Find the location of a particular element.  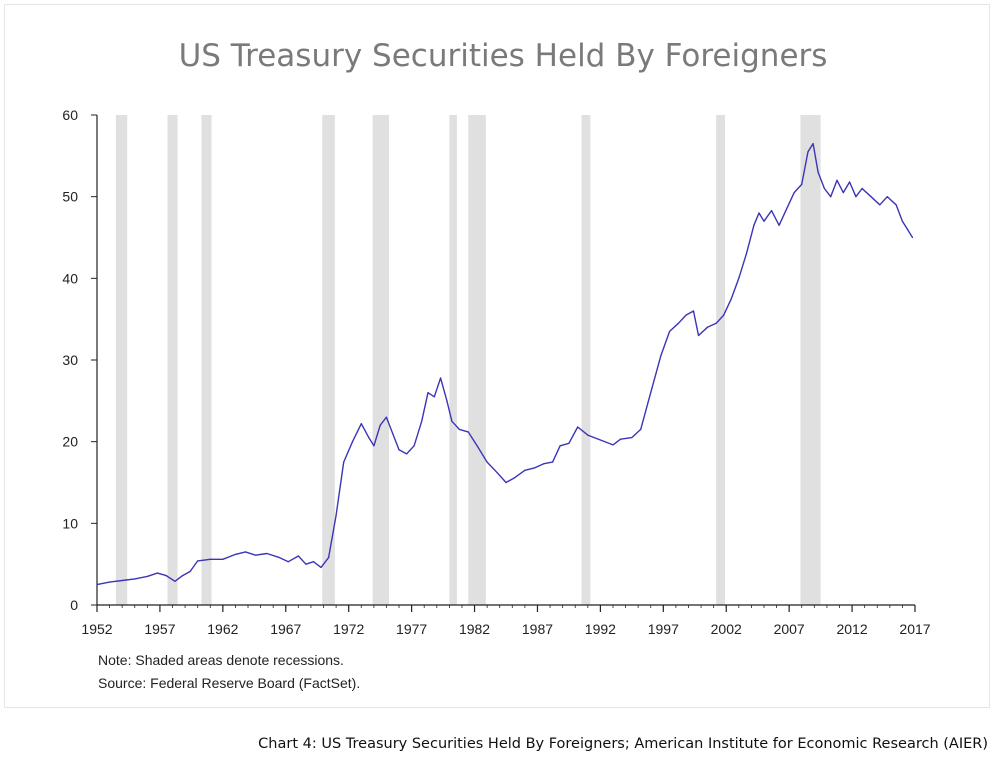

x-tick-label-1952: 1952 is located at coordinates (96, 629).